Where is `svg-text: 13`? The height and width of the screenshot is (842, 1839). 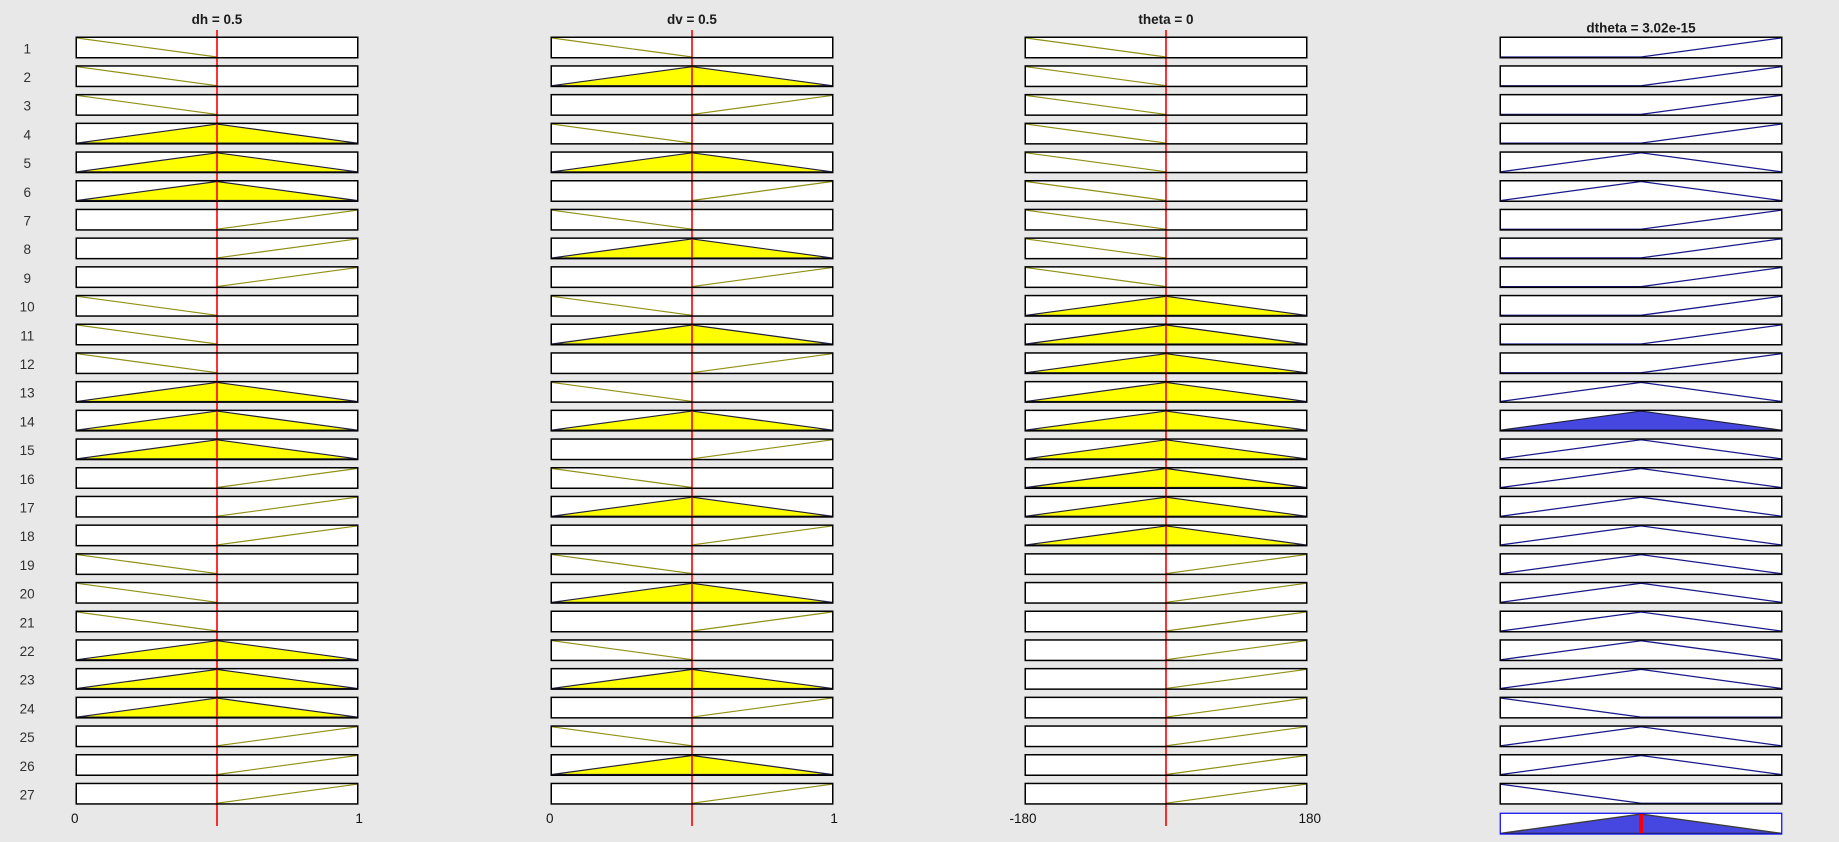 svg-text: 13 is located at coordinates (27, 393).